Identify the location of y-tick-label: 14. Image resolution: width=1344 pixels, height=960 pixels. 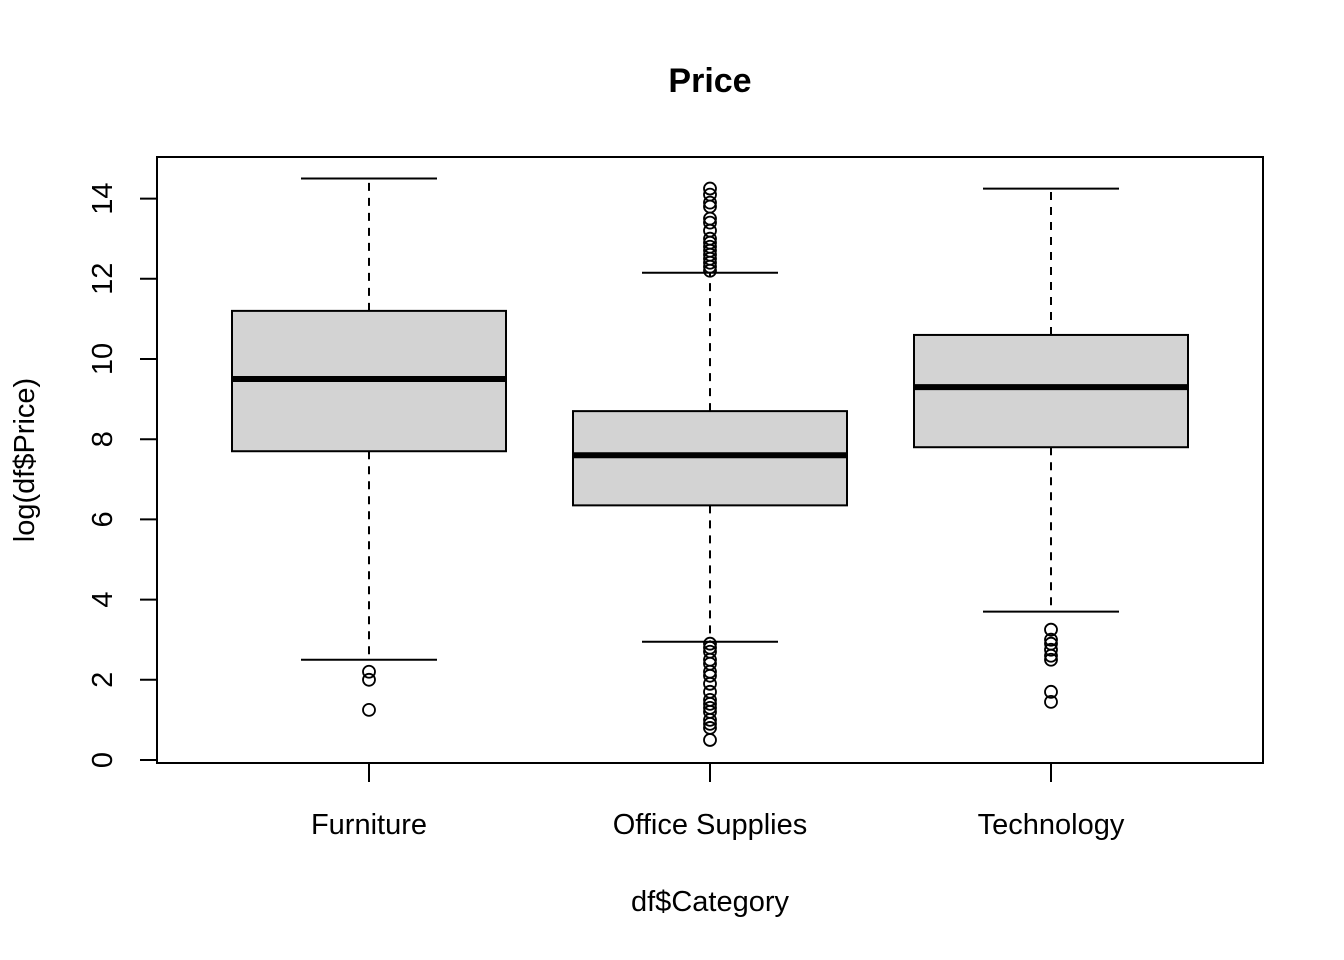
(103, 198).